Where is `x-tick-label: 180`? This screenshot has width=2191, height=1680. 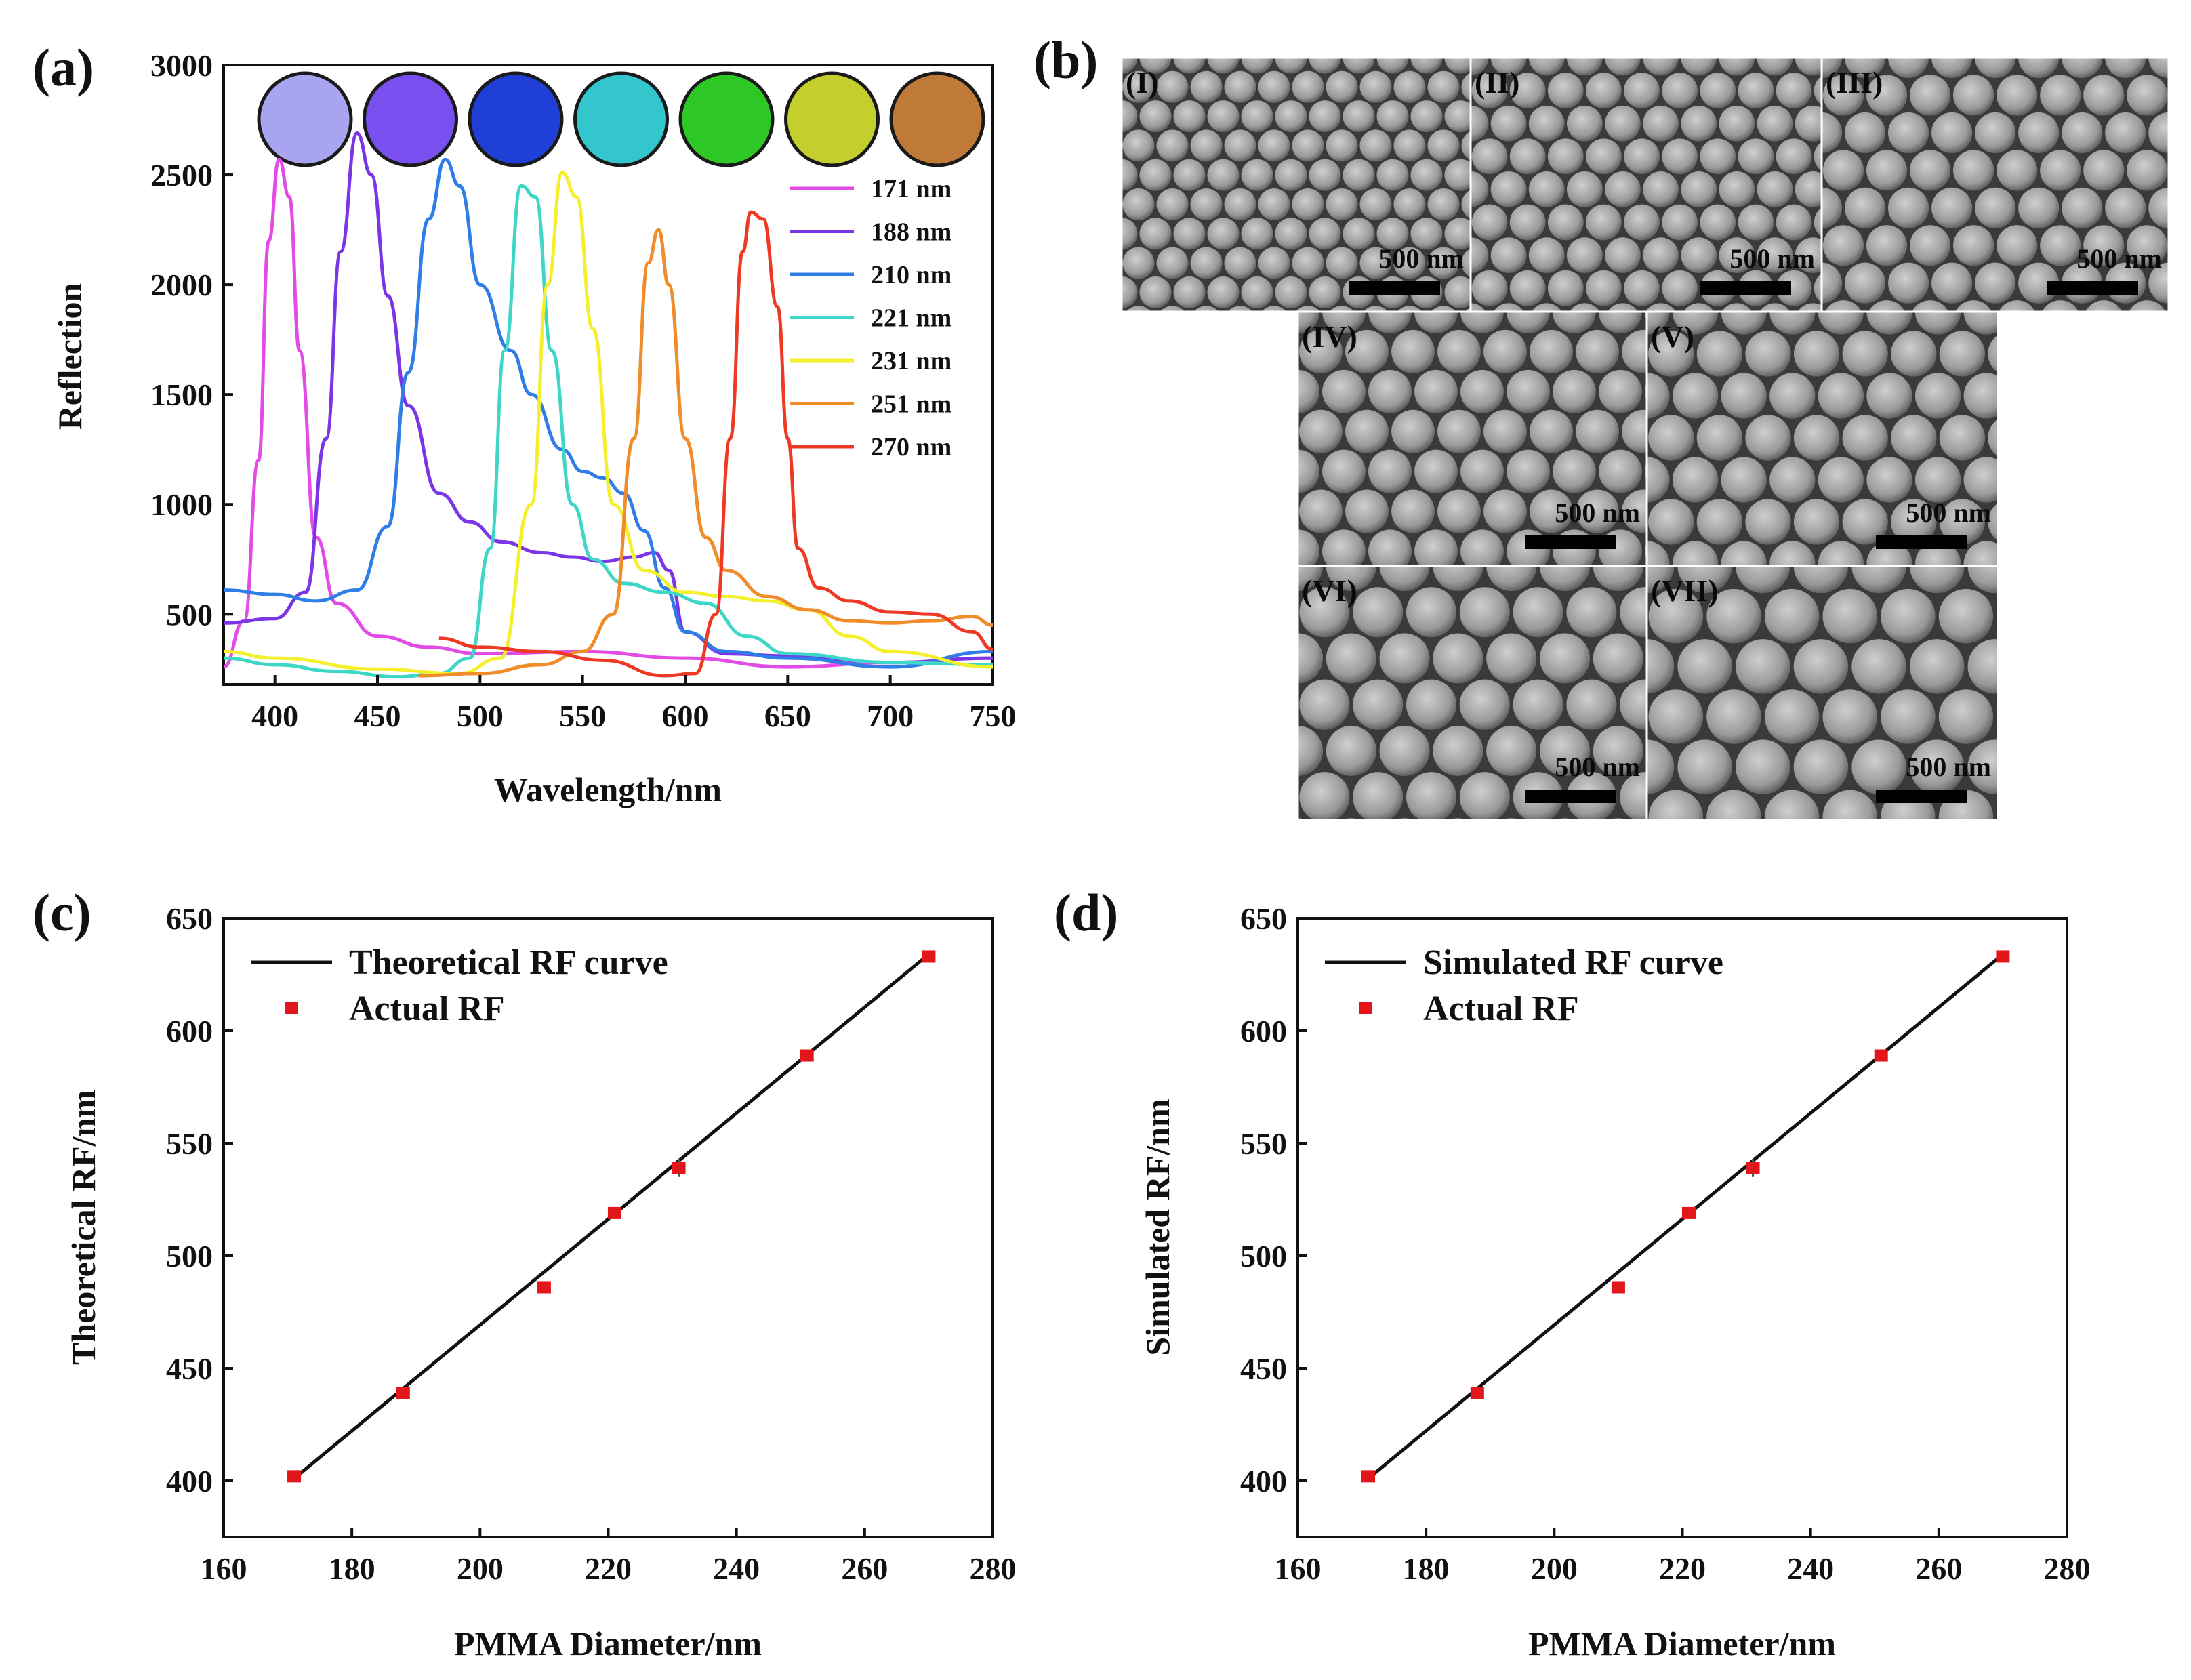
x-tick-label: 180 is located at coordinates (1426, 1568).